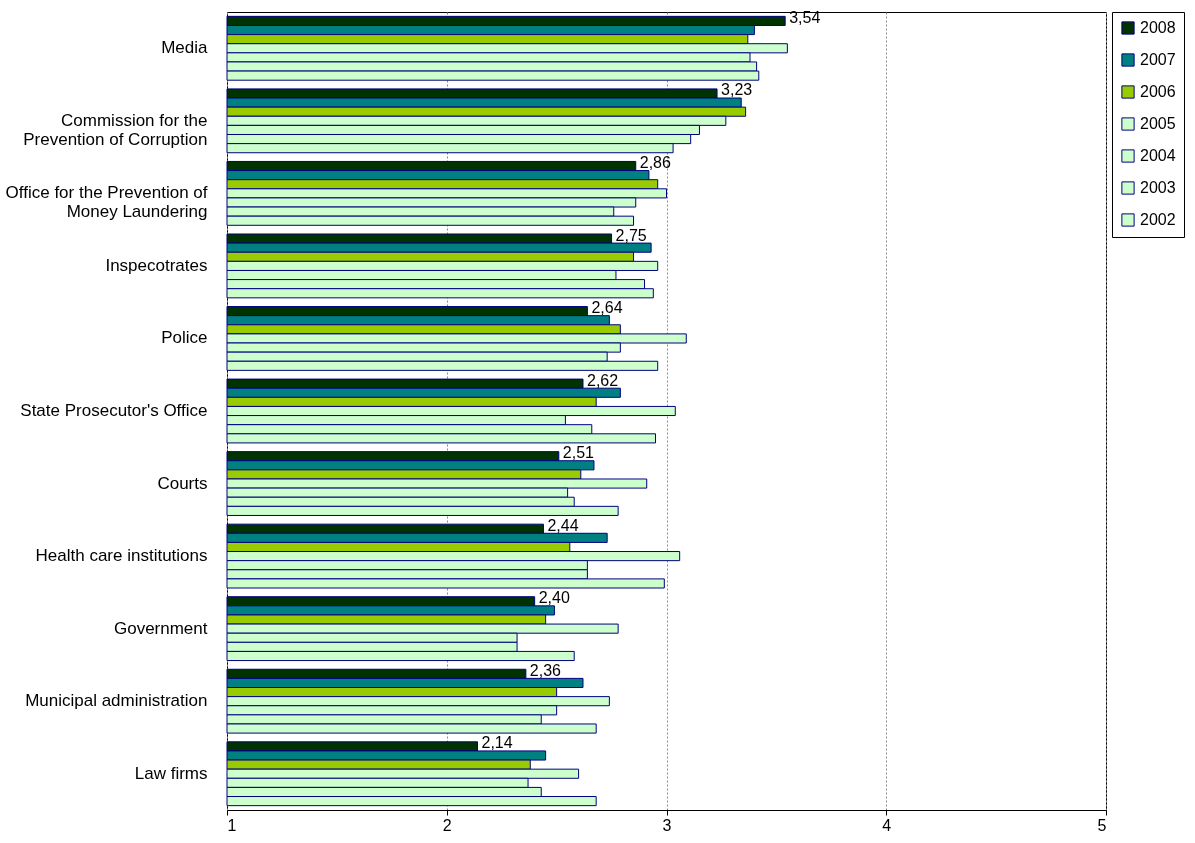 Image resolution: width=1195 pixels, height=843 pixels. I want to click on data-label: 2,86, so click(655, 162).